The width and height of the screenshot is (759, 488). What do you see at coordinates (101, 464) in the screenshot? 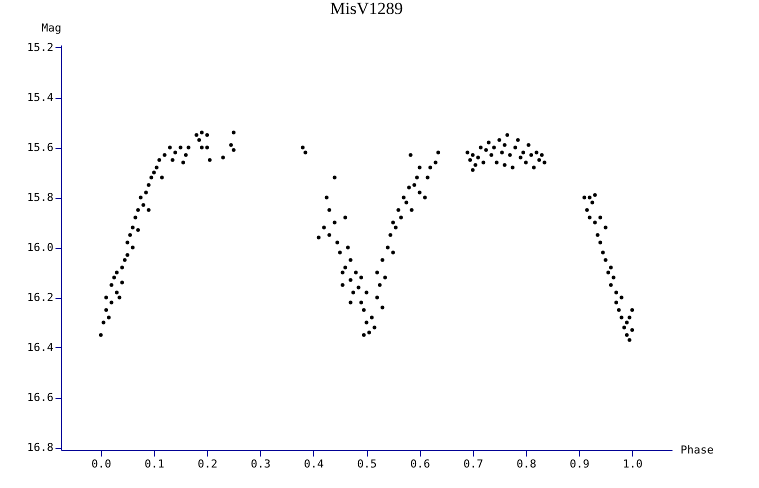
I see `x-tick-label: 0.0` at bounding box center [101, 464].